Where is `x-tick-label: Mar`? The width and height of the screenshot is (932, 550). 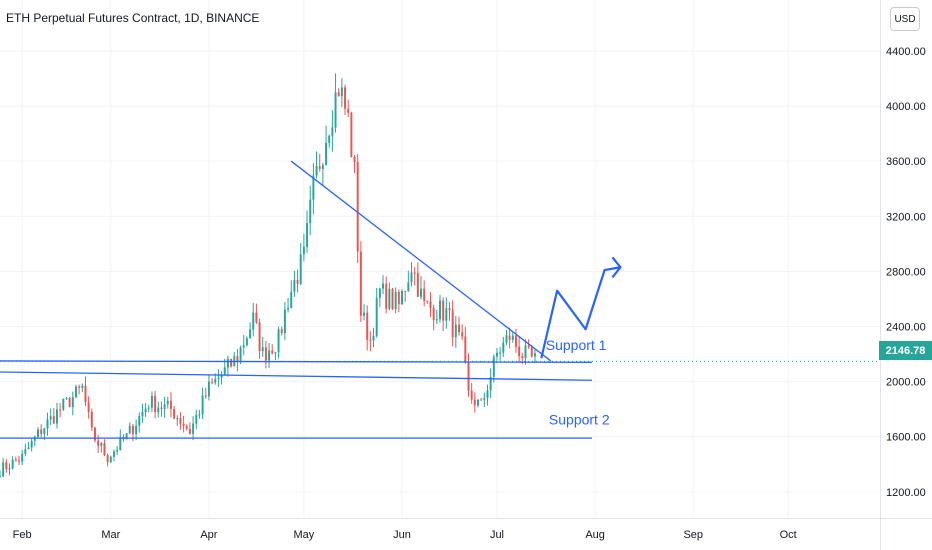
x-tick-label: Mar is located at coordinates (110, 535).